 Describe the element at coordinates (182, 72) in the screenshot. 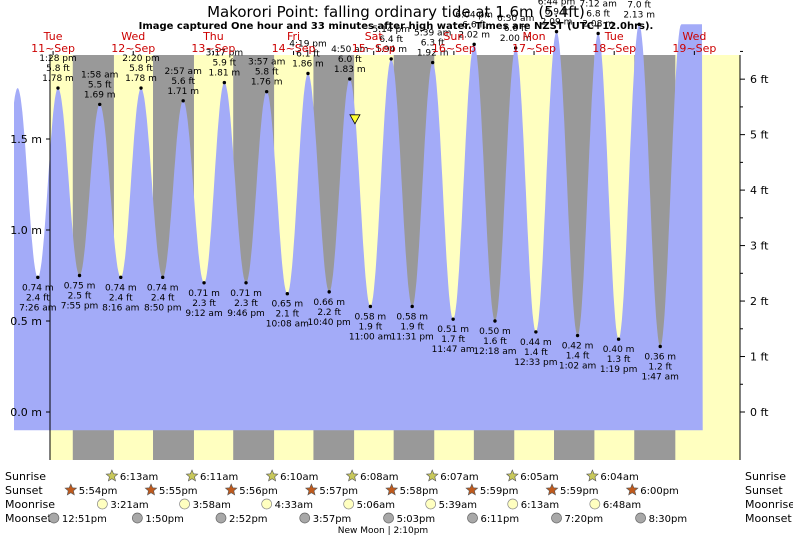

I see `tide-time-label: 2:57 am` at that location.